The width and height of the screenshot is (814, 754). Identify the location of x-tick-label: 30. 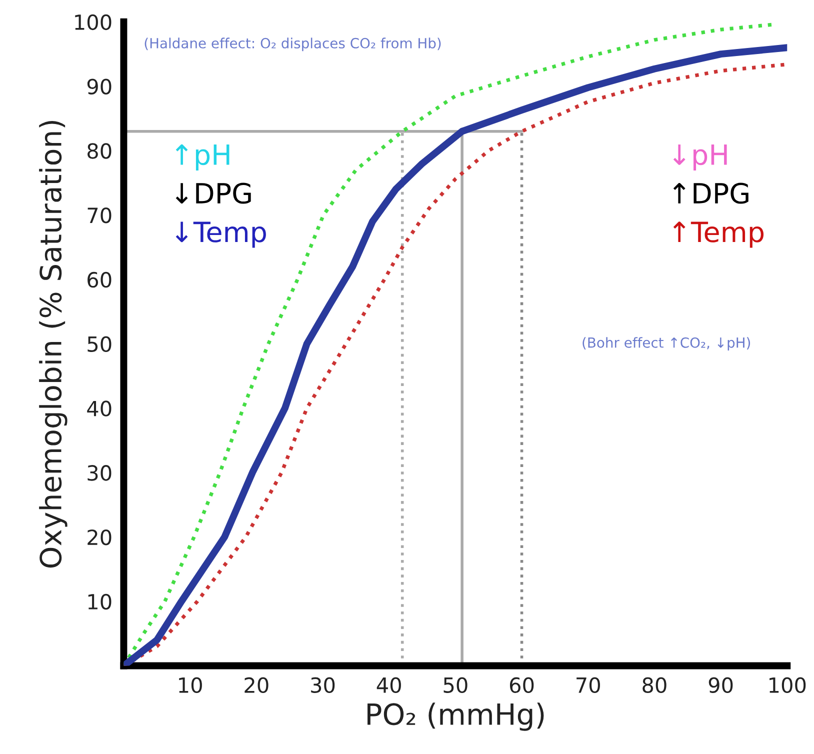
(323, 685).